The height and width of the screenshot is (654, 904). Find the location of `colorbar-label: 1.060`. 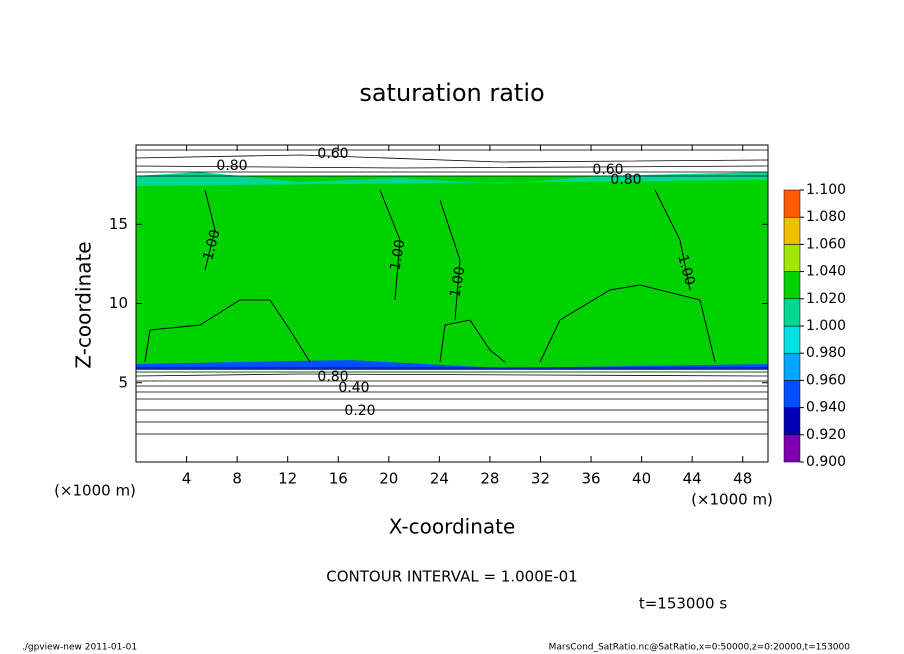

colorbar-label: 1.060 is located at coordinates (826, 244).